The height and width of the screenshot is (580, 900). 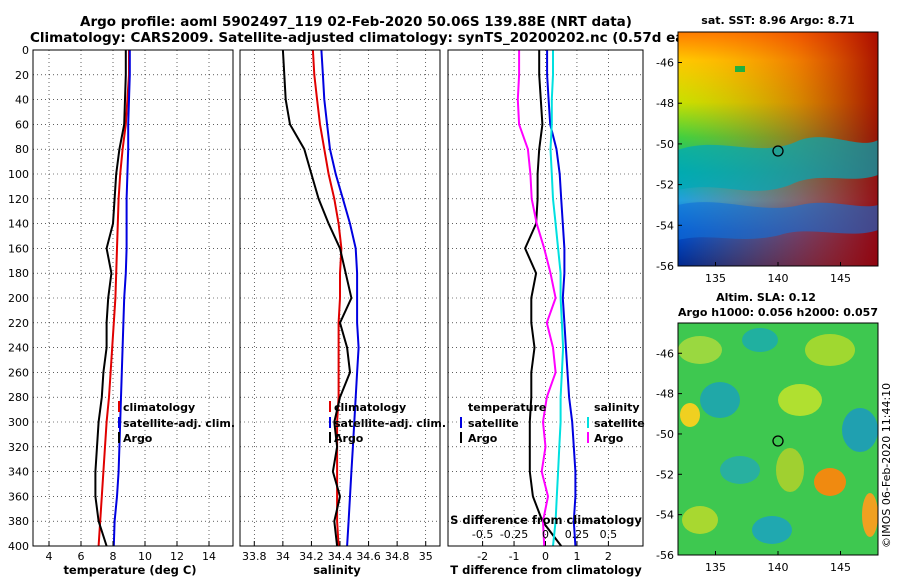 I want to click on sst-map-axes: -46 -48 -50 -52 -54 -56 135 140 145, so click(x=753, y=171).